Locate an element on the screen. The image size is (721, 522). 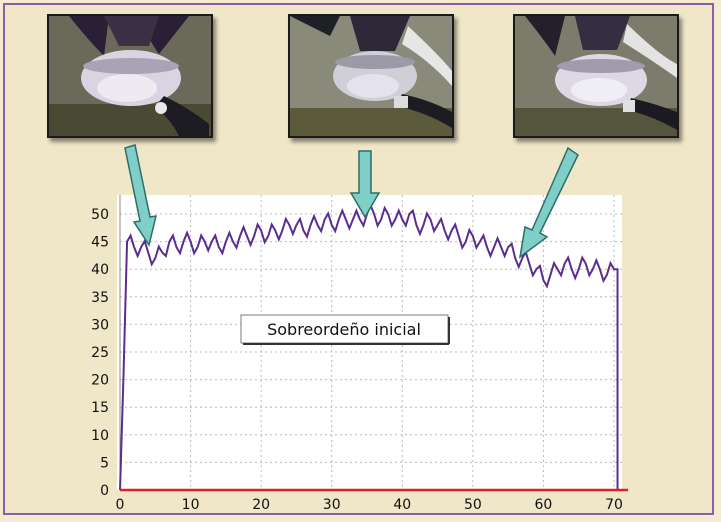
y-tick-label: 35 is located at coordinates (100, 298).